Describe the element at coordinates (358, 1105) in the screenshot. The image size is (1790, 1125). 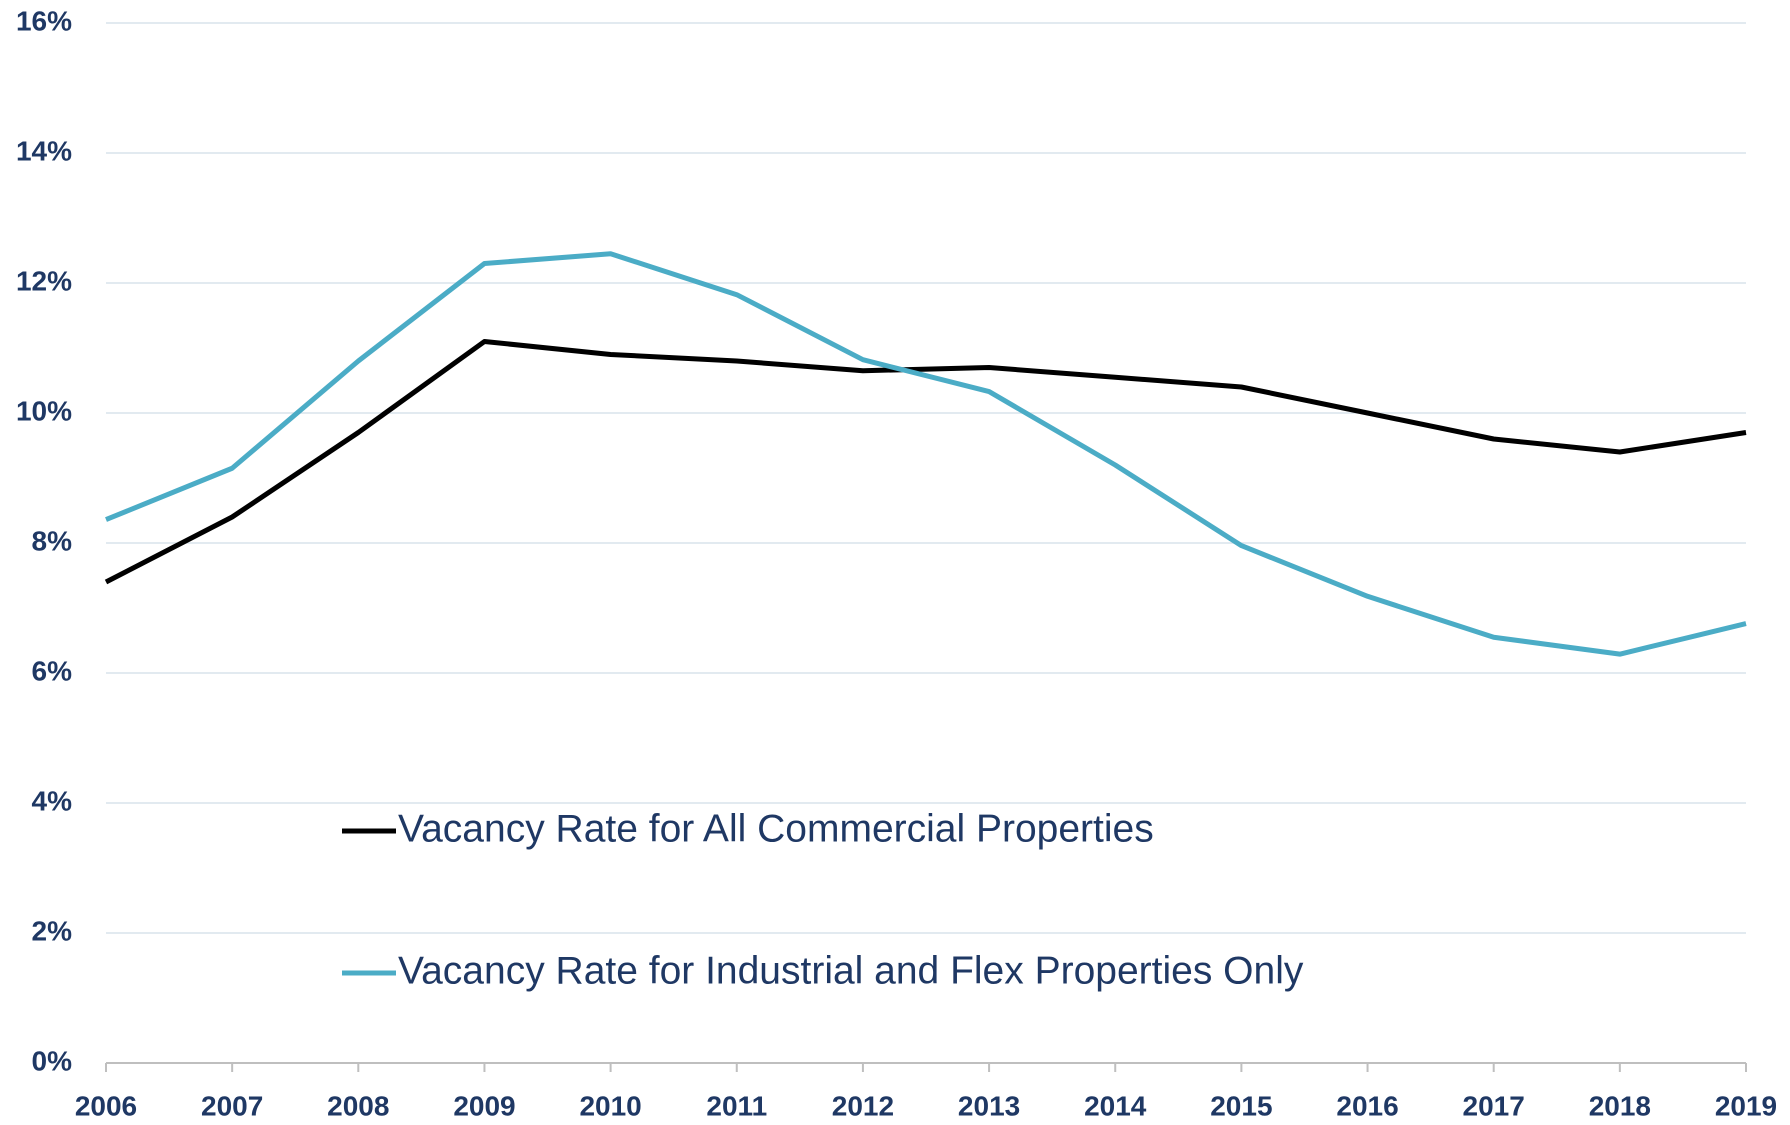
I see `x-tick-label: 2008` at that location.